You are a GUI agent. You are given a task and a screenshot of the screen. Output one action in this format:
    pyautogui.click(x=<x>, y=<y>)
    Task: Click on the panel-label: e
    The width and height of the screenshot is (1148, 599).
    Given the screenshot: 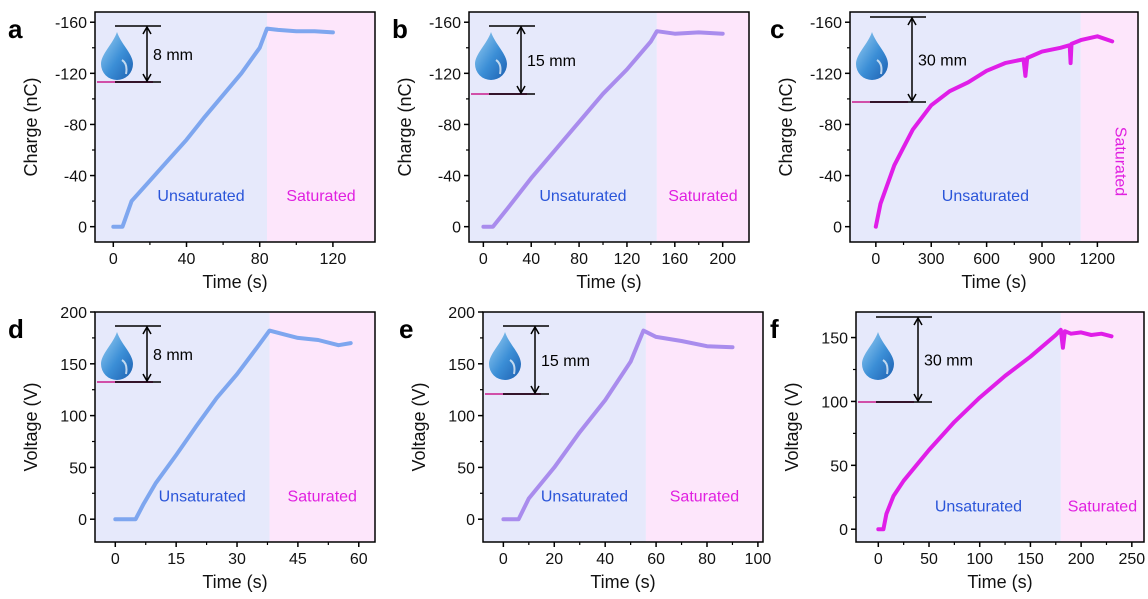 What is the action you would take?
    pyautogui.click(x=406, y=329)
    